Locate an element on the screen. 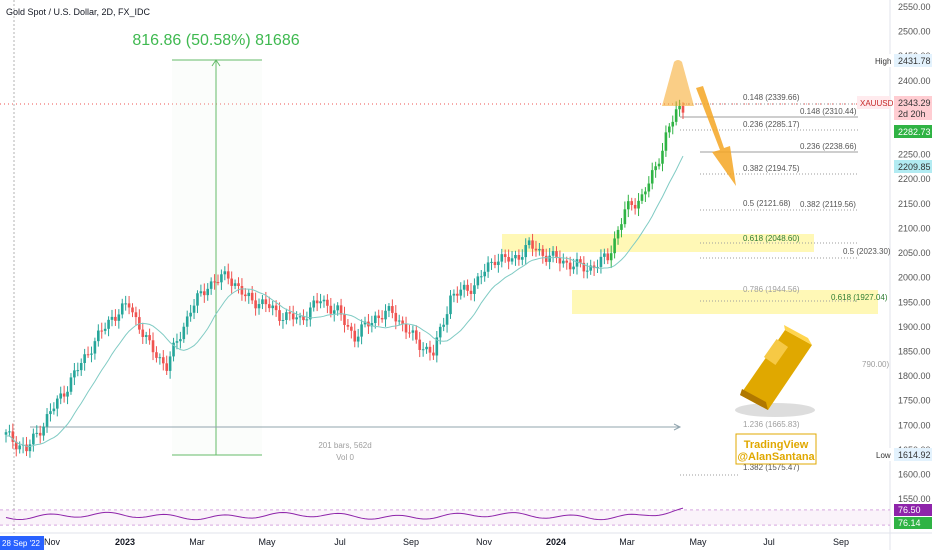 The width and height of the screenshot is (932, 550). symbol-badge-box is located at coordinates (873, 102).